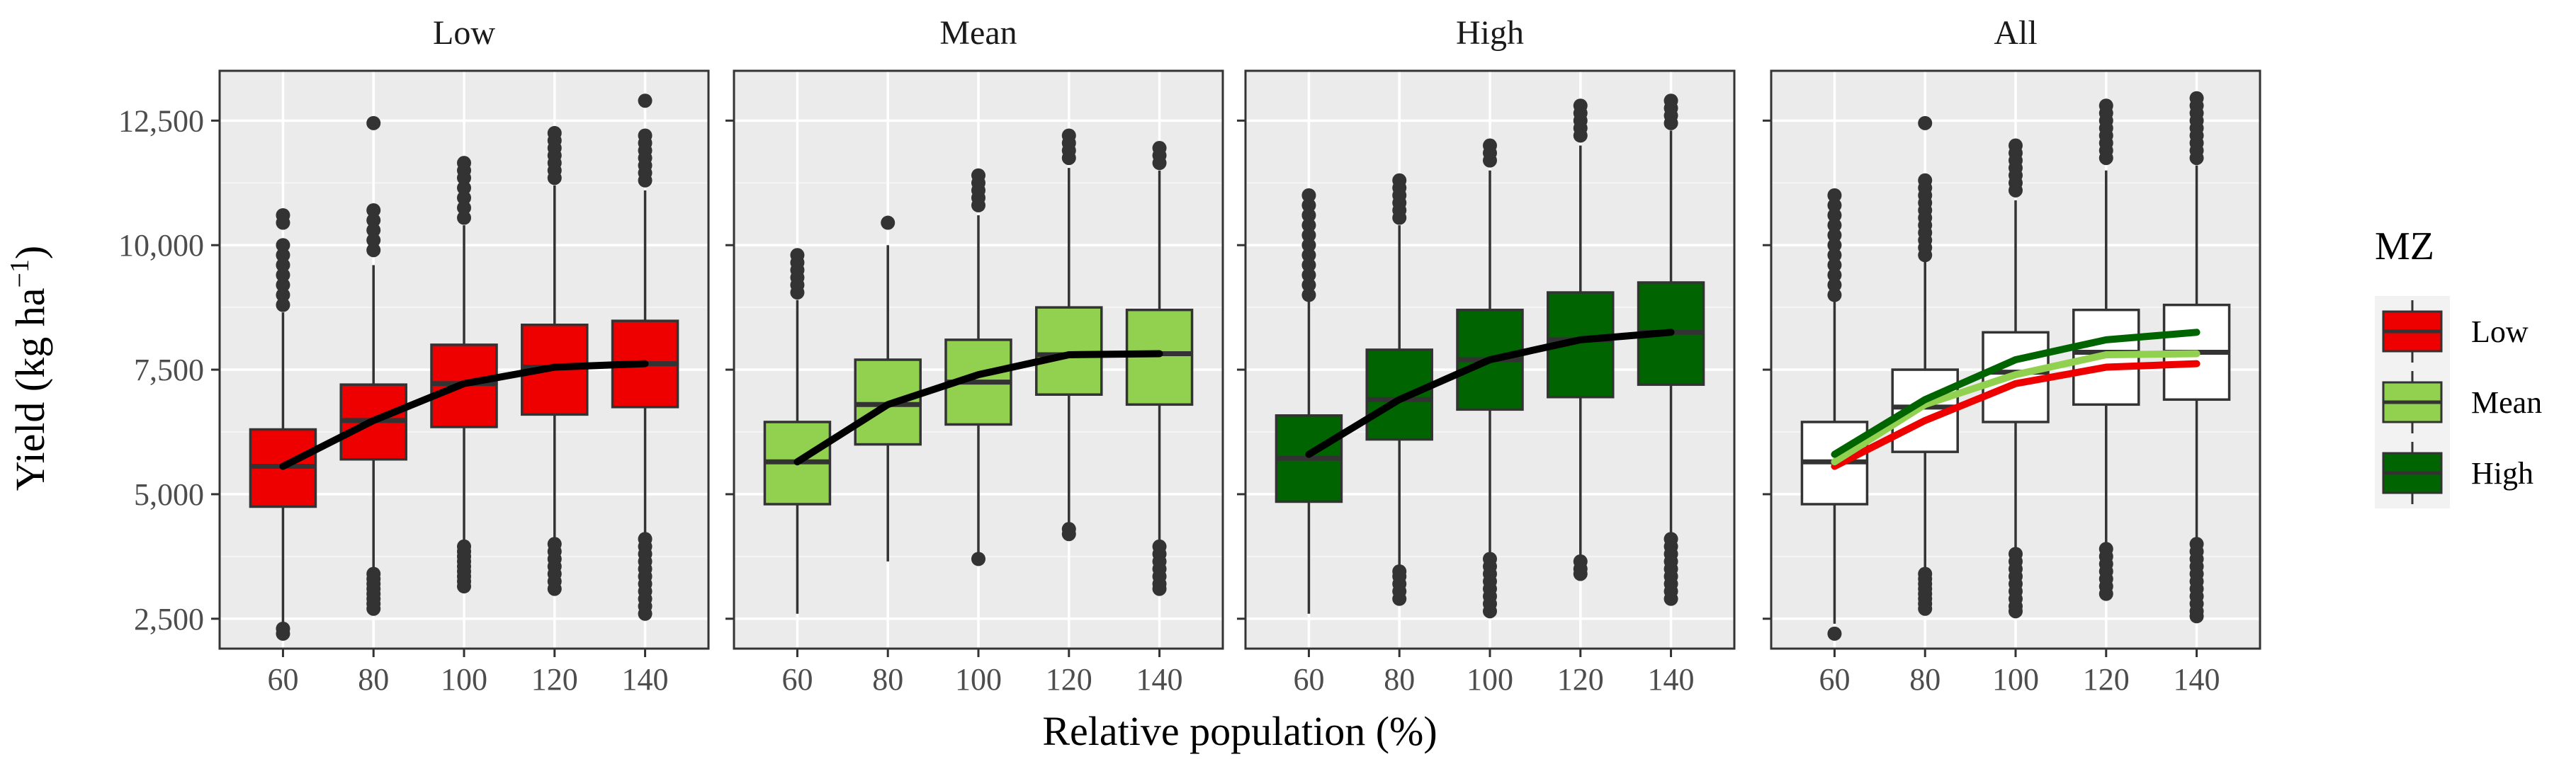  I want to click on facet-title-mean: Mean, so click(978, 33).